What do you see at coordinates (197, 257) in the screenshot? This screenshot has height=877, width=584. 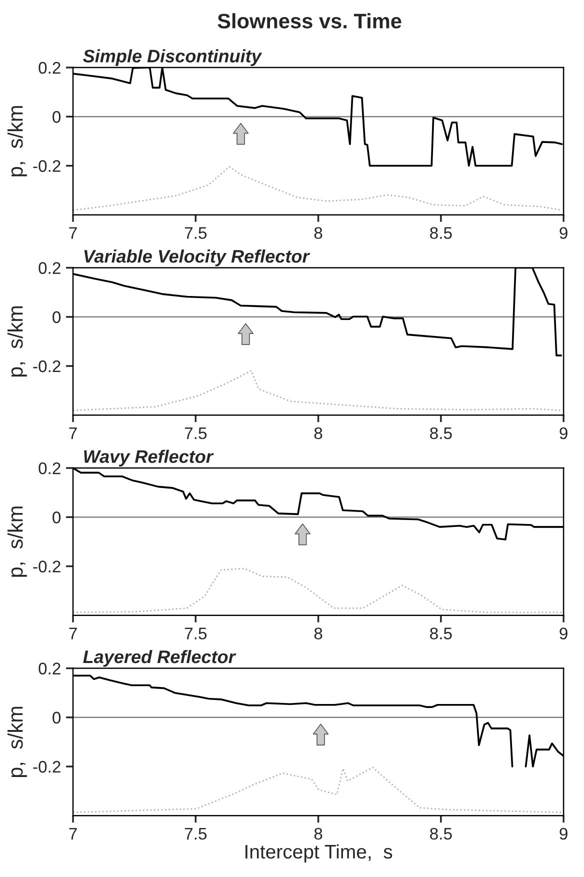 I see `chart-subtitle: Variable Velocity Reflector` at bounding box center [197, 257].